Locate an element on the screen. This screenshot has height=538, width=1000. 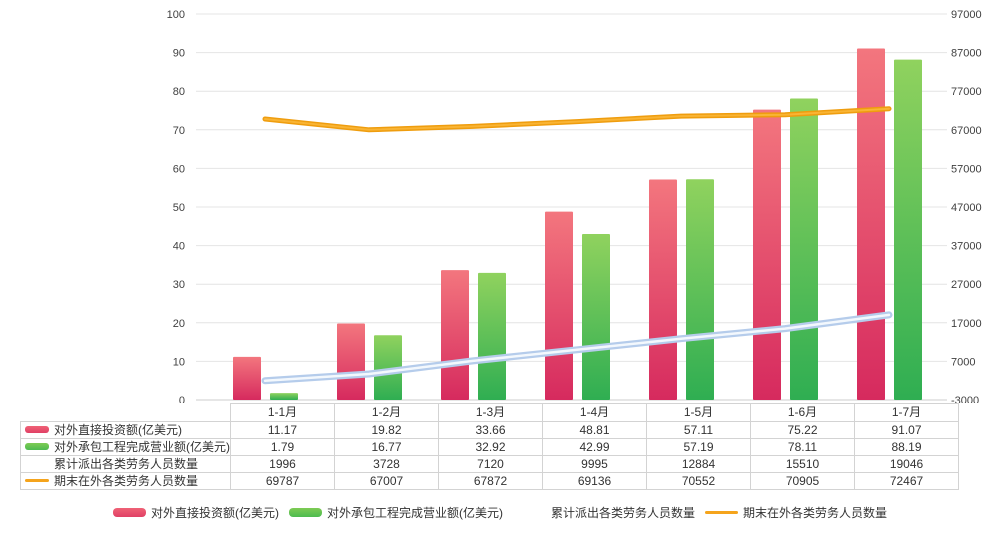
table-header-row: 1-1月 1-2月 1-3月 1-4月 1-5月 1-6月 1-7月 is located at coordinates (490, 412).